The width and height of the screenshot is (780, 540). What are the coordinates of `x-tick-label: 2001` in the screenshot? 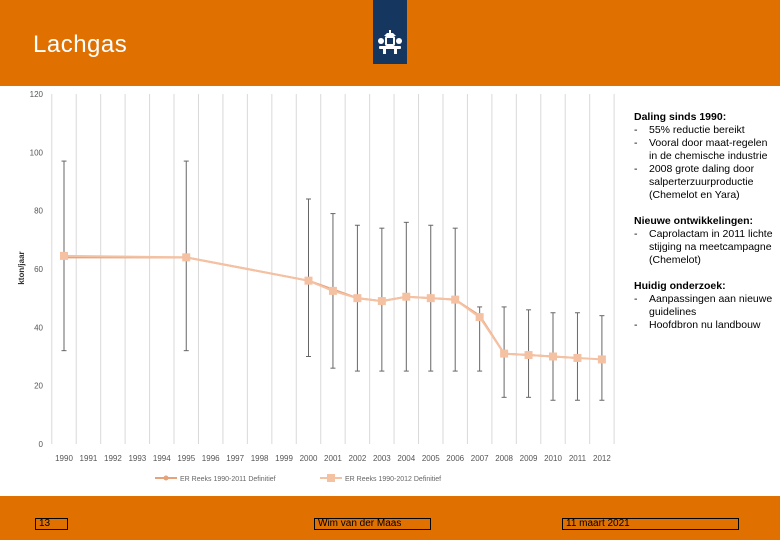 It's located at (333, 458).